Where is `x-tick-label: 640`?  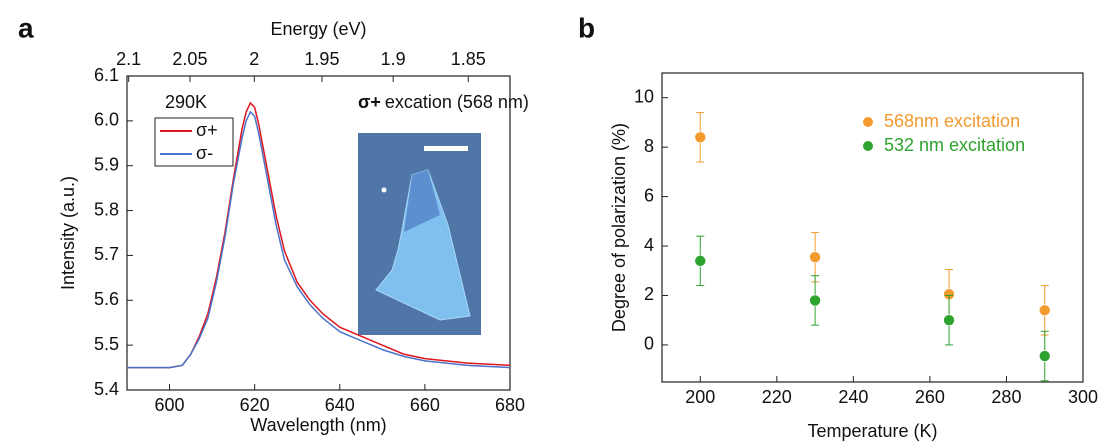 x-tick-label: 640 is located at coordinates (340, 405).